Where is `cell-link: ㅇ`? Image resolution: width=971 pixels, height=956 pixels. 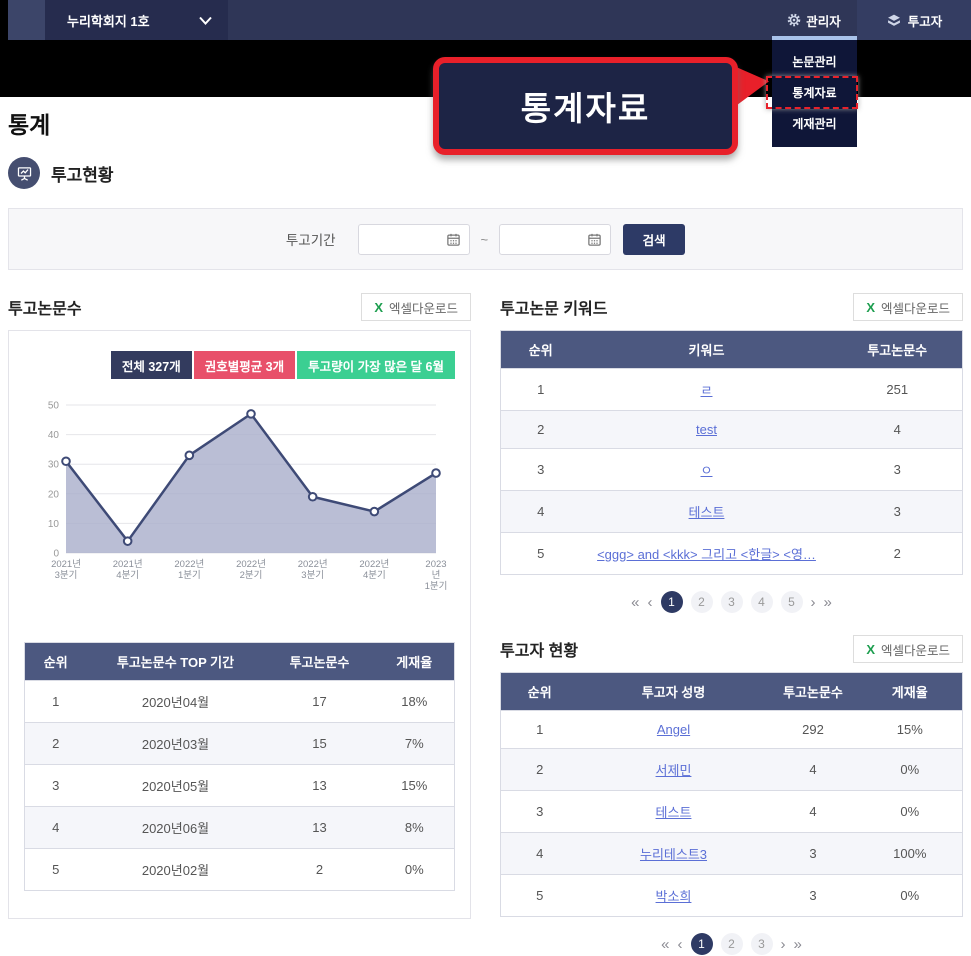 cell-link: ㅇ is located at coordinates (706, 470).